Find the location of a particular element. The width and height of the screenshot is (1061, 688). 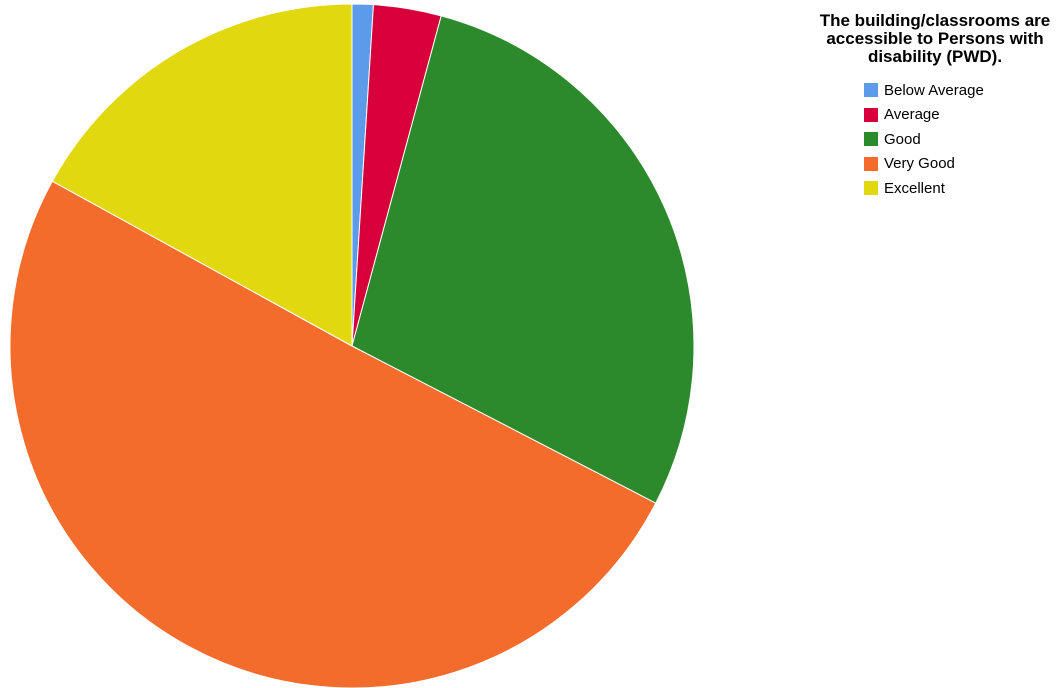

legend-item-good: Good is located at coordinates (961, 139).